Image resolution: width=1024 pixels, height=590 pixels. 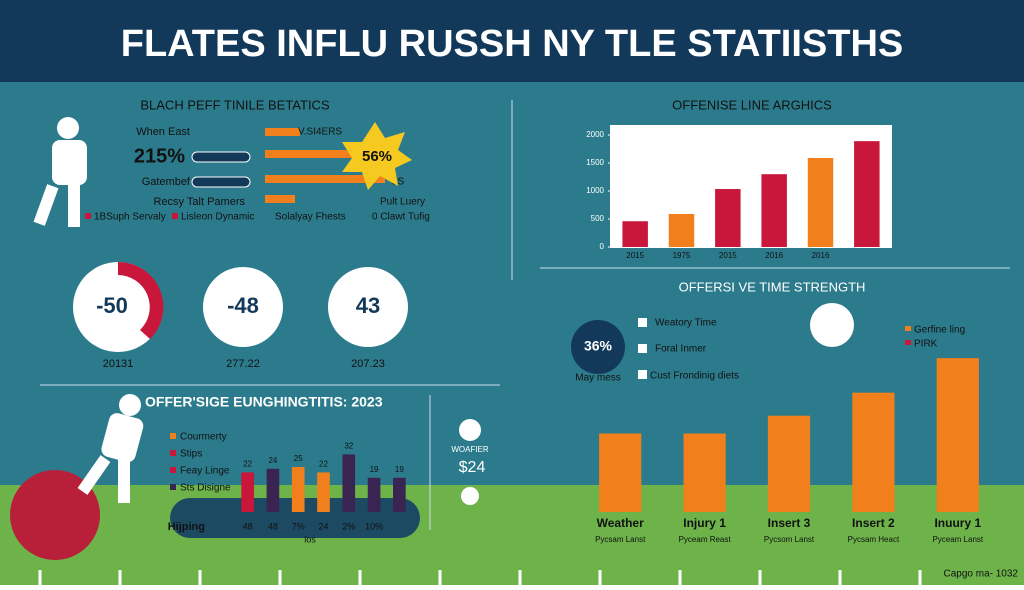 What do you see at coordinates (512, 44) in the screenshot?
I see `title: FLATES INFLU RUSSH NY TLE STATIISTHS` at bounding box center [512, 44].